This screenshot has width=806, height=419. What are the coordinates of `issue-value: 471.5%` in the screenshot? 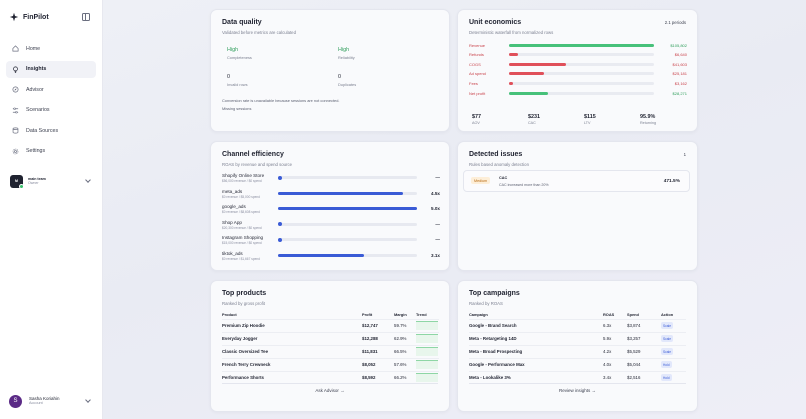 It's located at (671, 181).